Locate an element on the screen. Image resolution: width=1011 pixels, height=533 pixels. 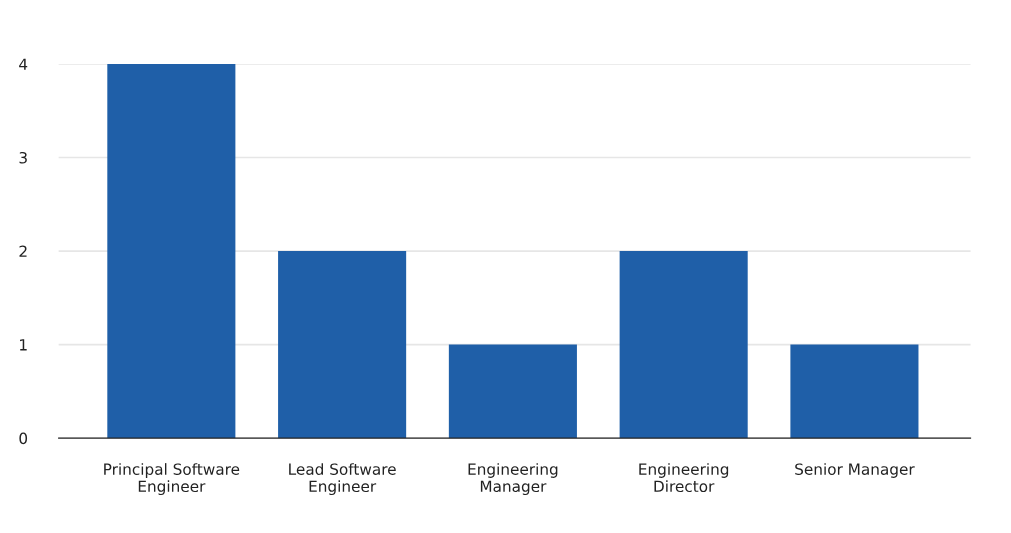
y-tick-label: 3 is located at coordinates (23, 157).